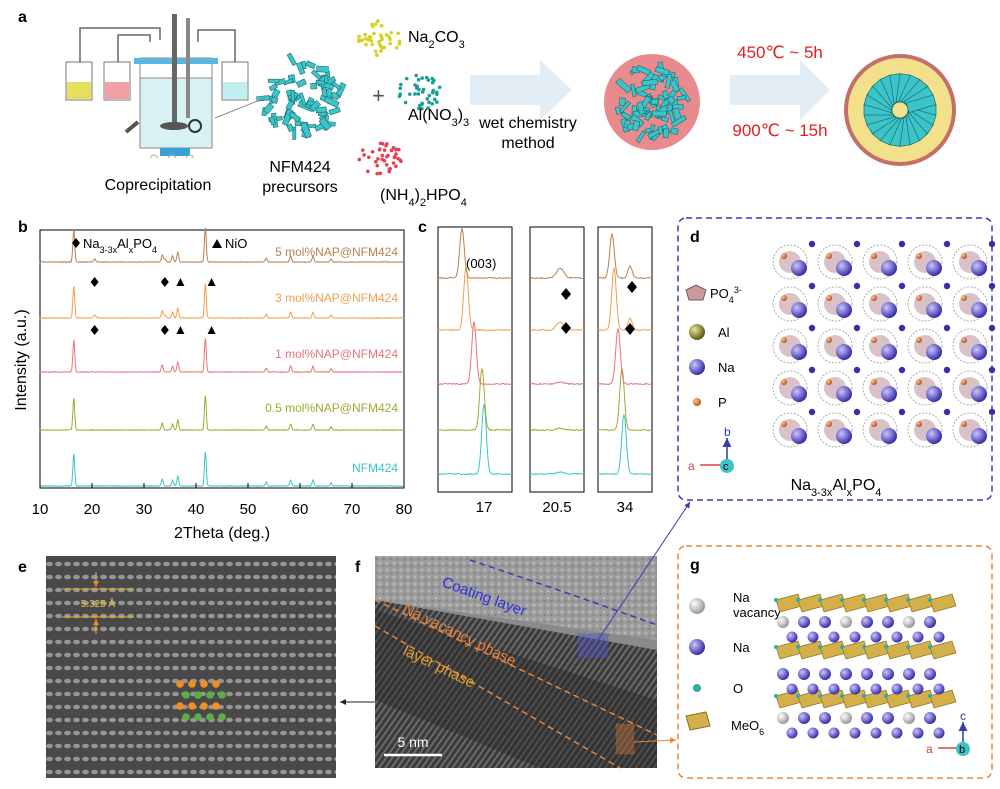  I want to click on xrd-plot-frame, so click(222, 359).